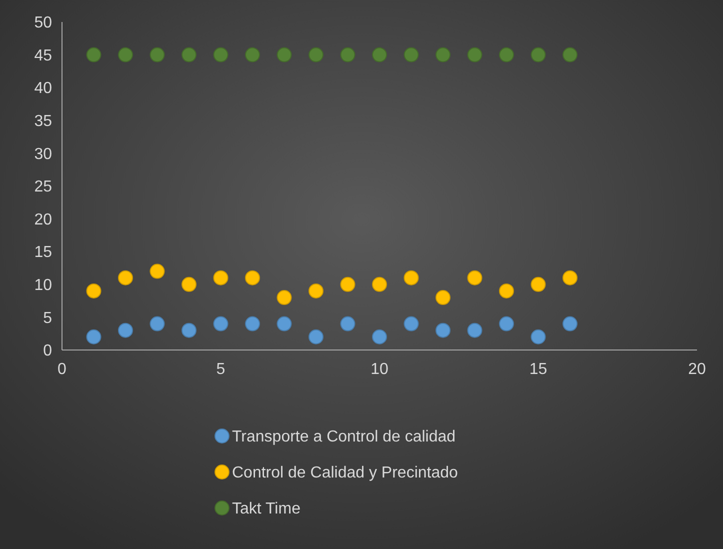 The height and width of the screenshot is (549, 723). I want to click on y-tick-label: 0, so click(47, 351).